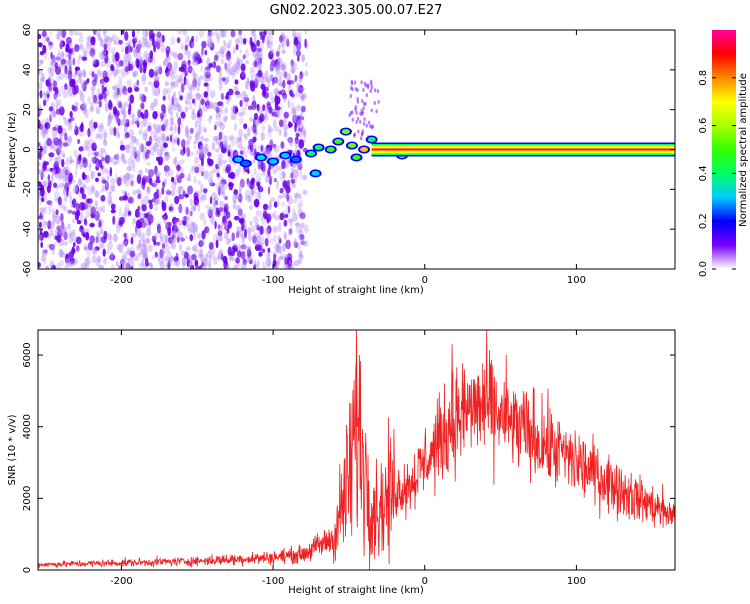 This screenshot has width=750, height=604. I want to click on y-tick-label: -20, so click(27, 189).